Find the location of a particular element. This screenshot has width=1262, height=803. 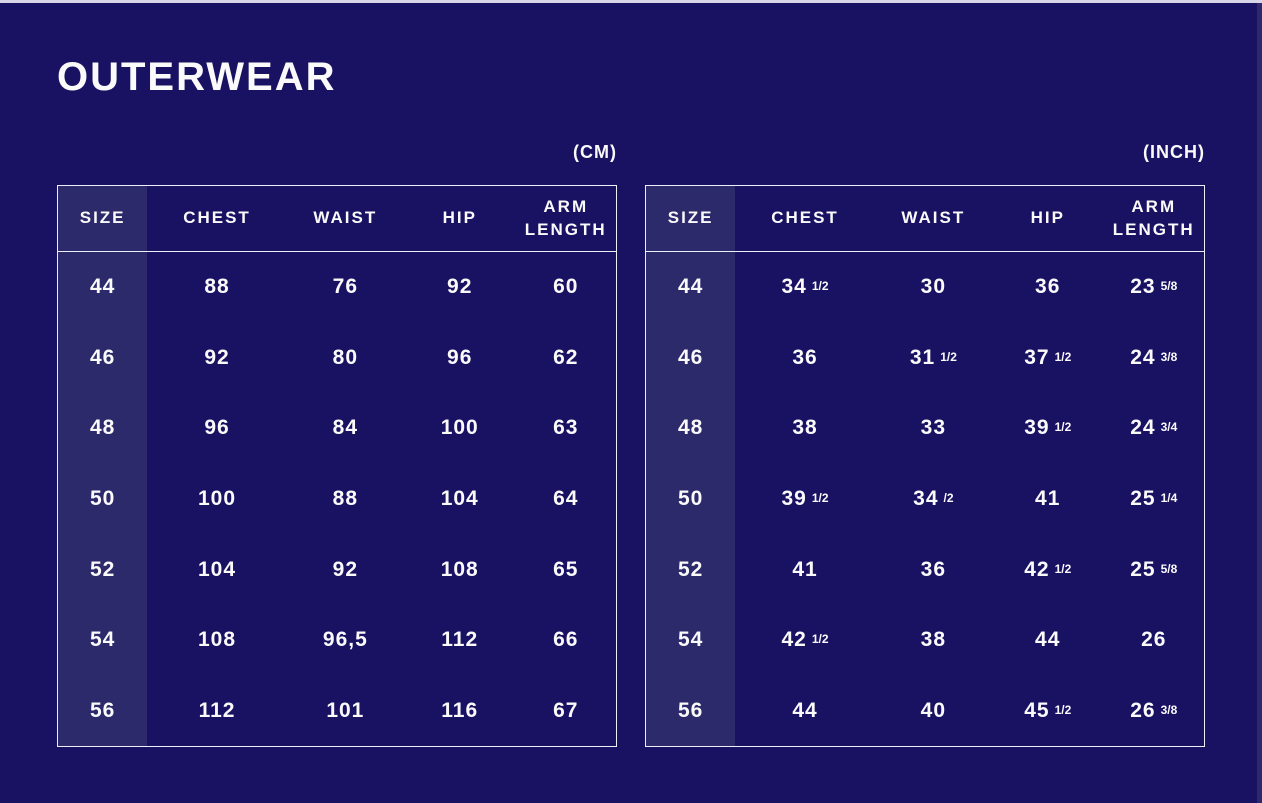

top-edge-strip is located at coordinates (631, 1).